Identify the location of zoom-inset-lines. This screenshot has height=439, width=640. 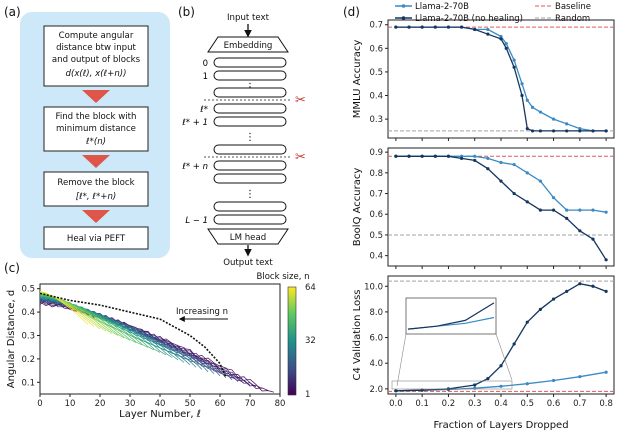
(451, 316).